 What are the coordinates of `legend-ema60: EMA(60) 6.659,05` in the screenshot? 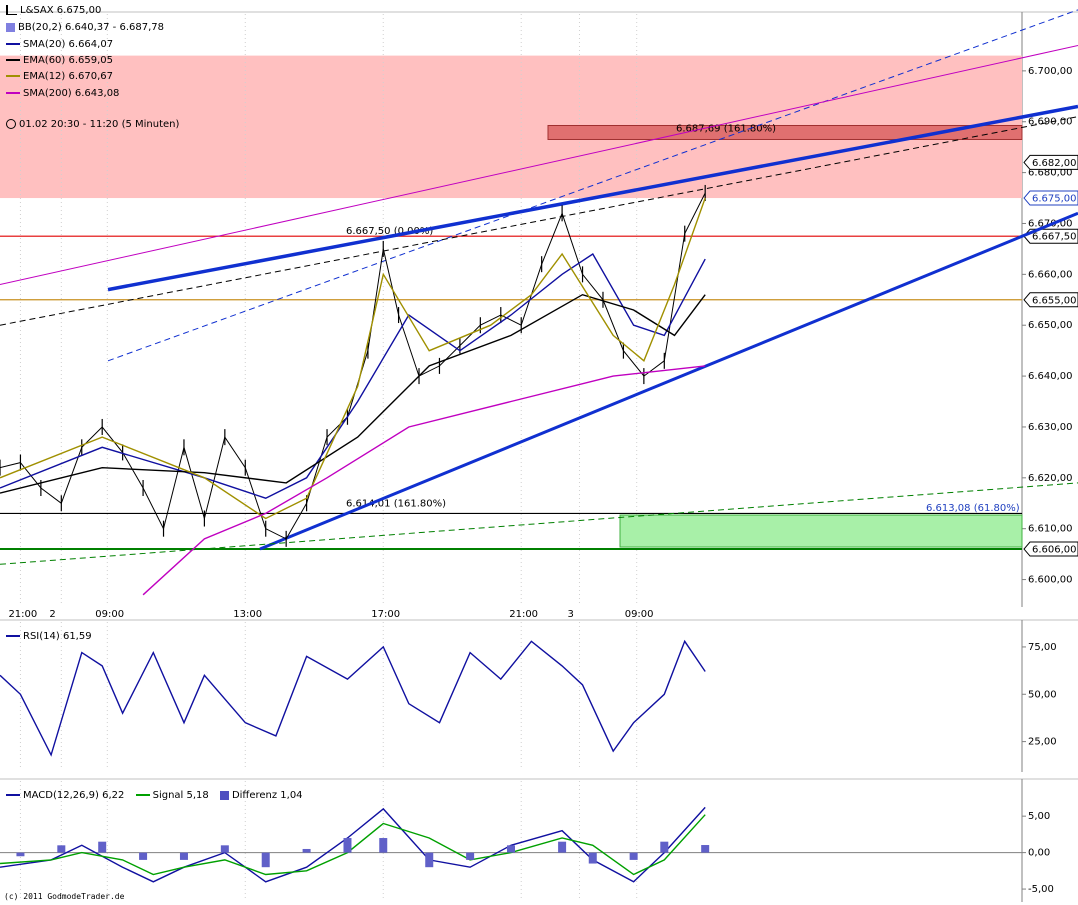 It's located at (59, 60).